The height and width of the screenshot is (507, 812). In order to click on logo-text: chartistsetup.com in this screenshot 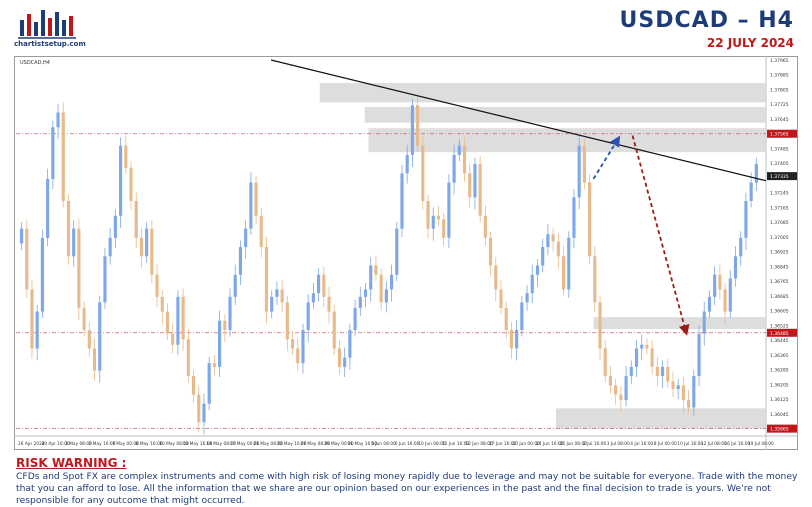, I will do `click(50, 44)`.